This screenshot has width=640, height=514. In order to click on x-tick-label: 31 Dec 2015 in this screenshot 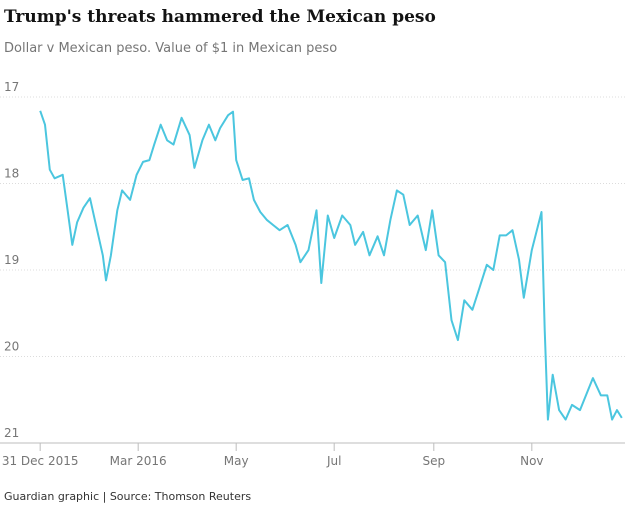, I will do `click(40, 461)`.